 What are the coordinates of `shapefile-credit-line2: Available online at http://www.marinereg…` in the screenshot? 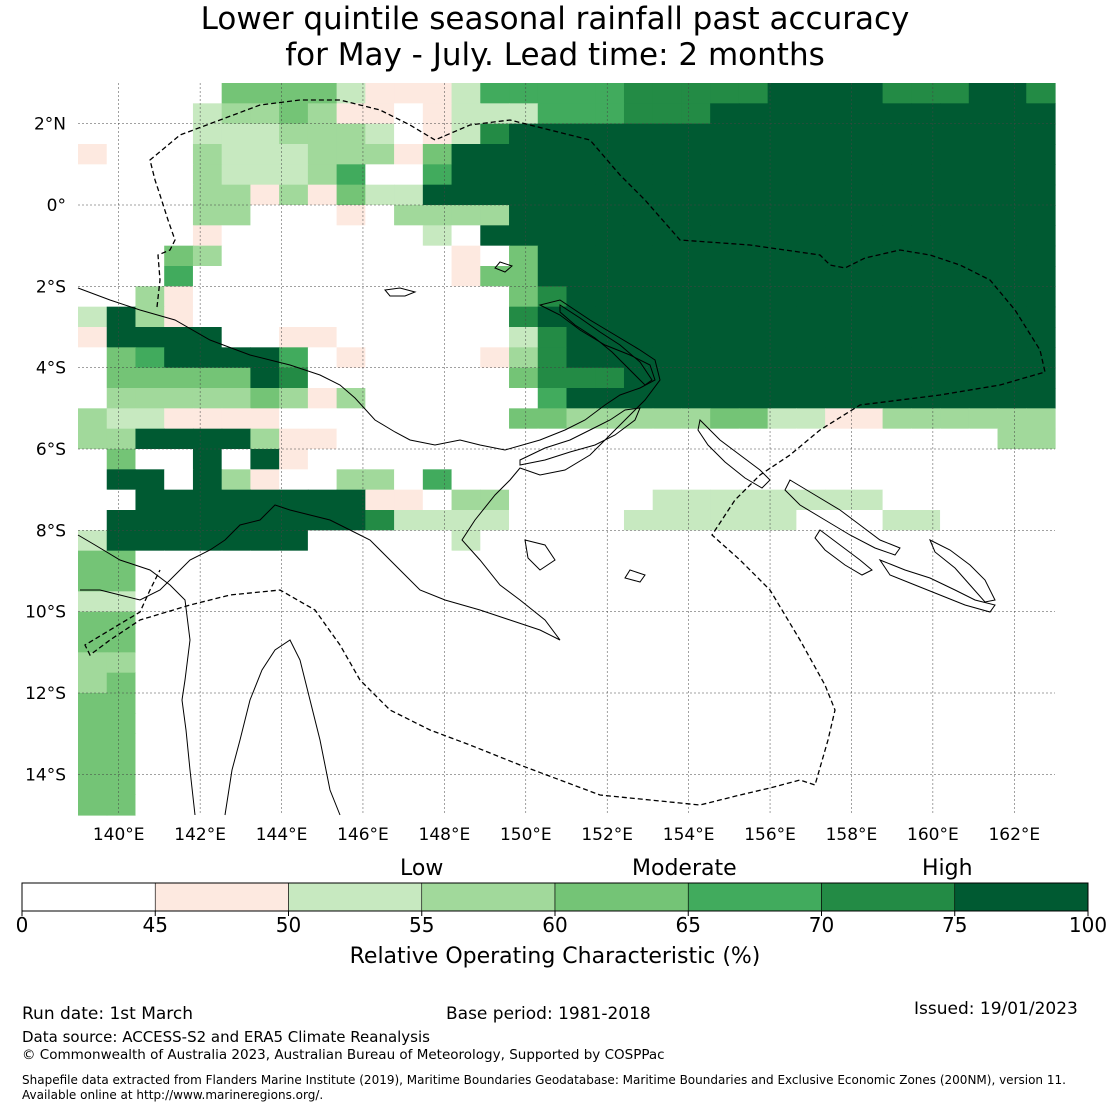 It's located at (173, 1095).